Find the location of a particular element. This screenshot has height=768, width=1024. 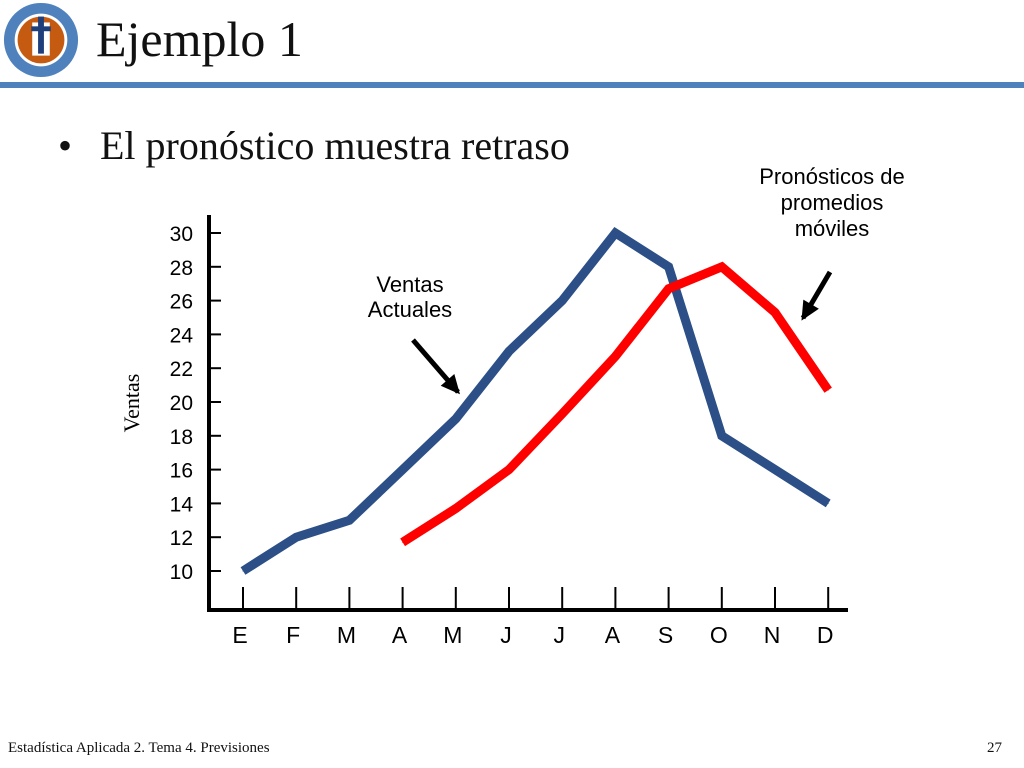

bullet-text: El pronóstico muestra retraso is located at coordinates (335, 145).